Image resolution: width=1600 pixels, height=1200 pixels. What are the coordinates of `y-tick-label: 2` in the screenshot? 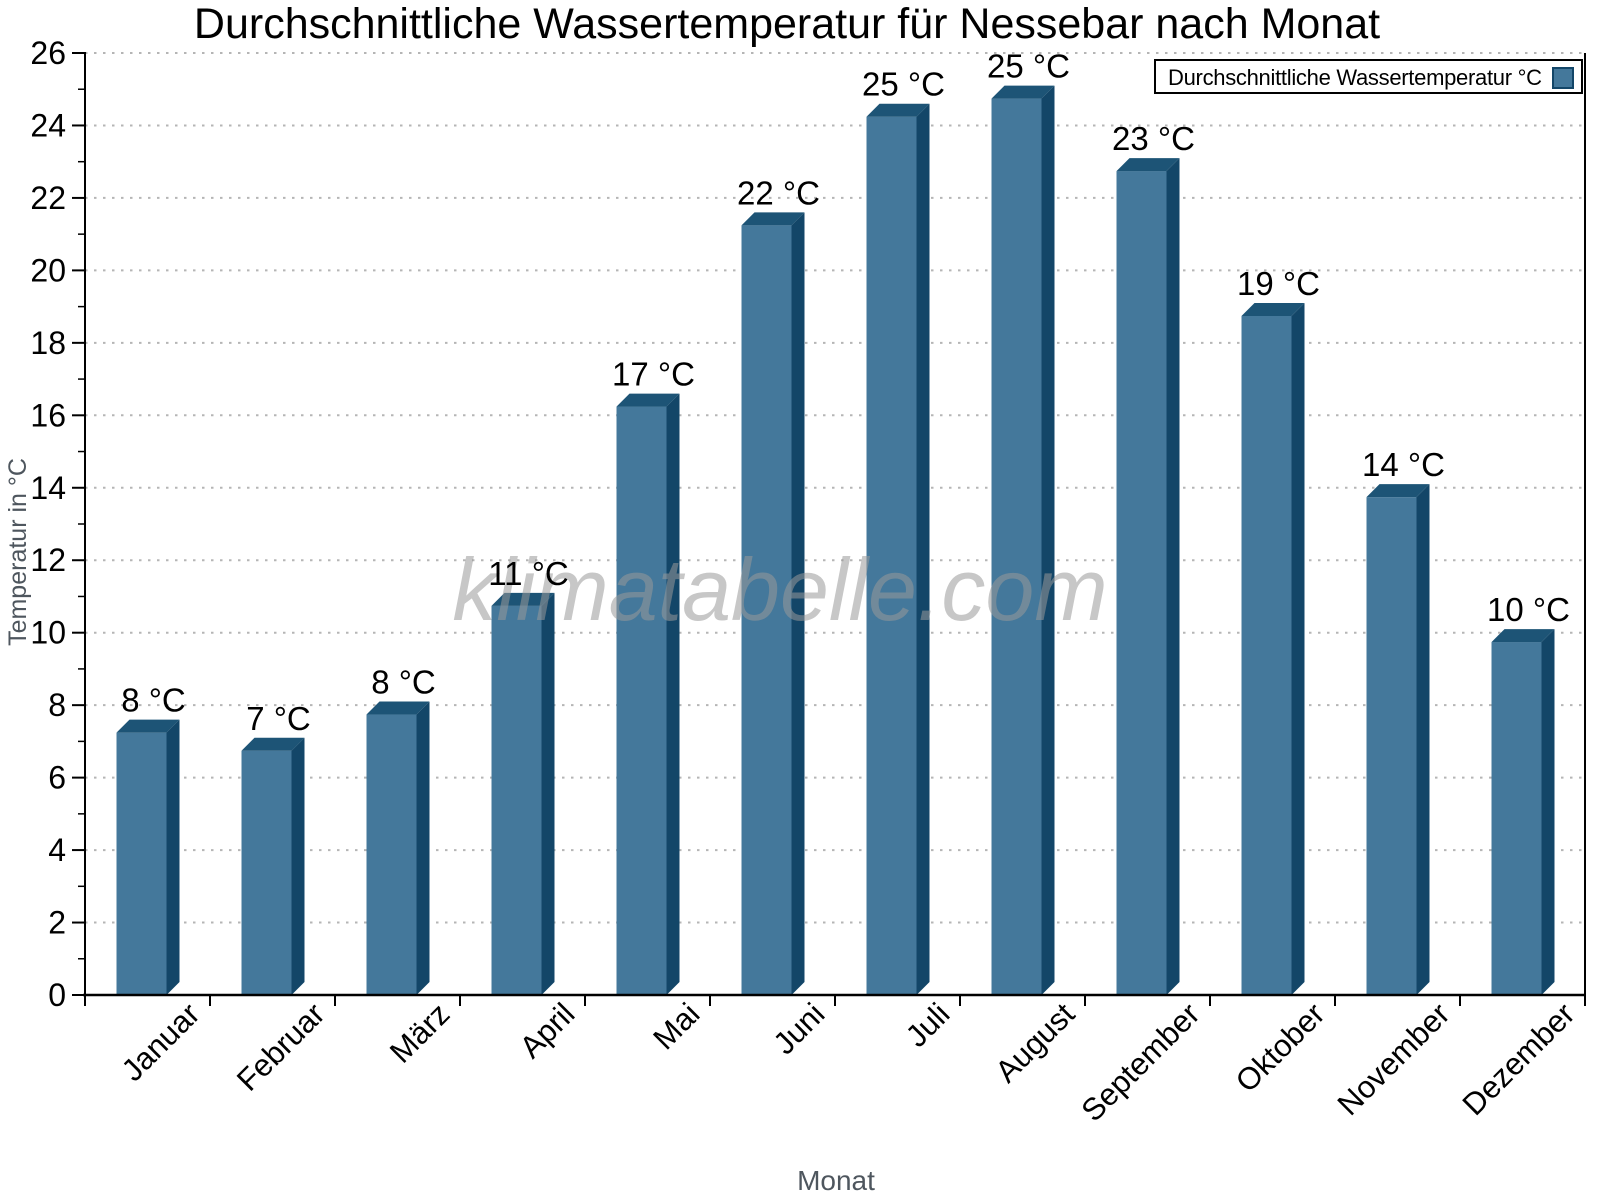 It's located at (57, 923).